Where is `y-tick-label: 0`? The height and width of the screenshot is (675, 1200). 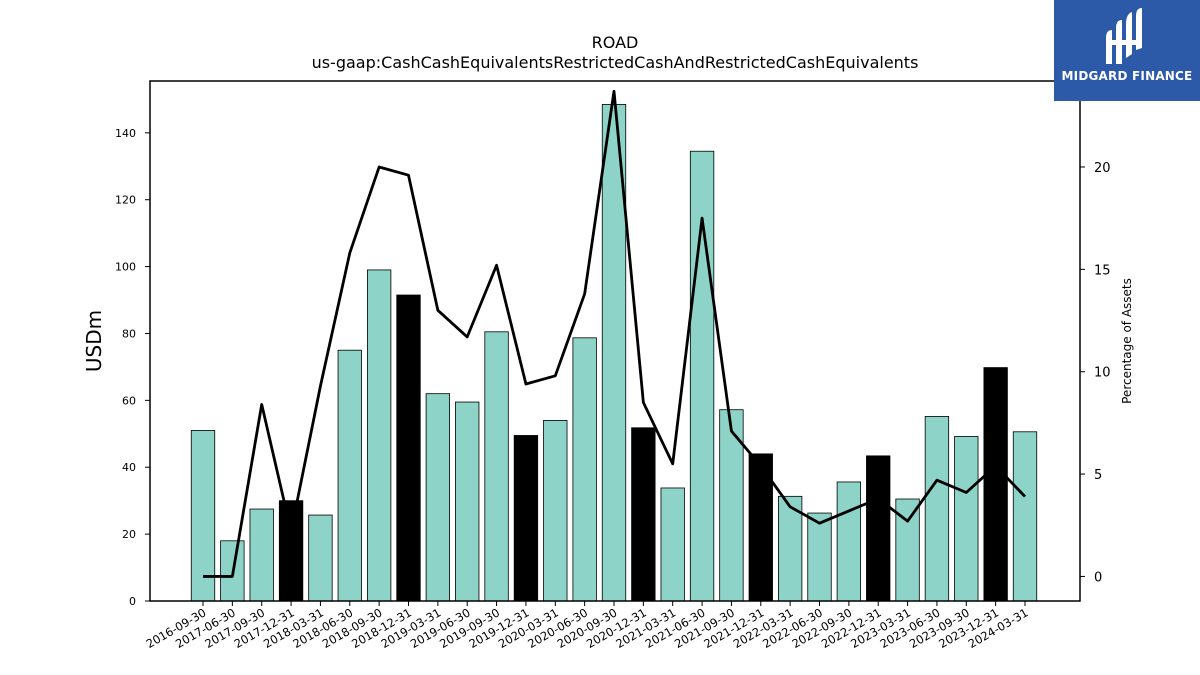 y-tick-label: 0 is located at coordinates (132, 601).